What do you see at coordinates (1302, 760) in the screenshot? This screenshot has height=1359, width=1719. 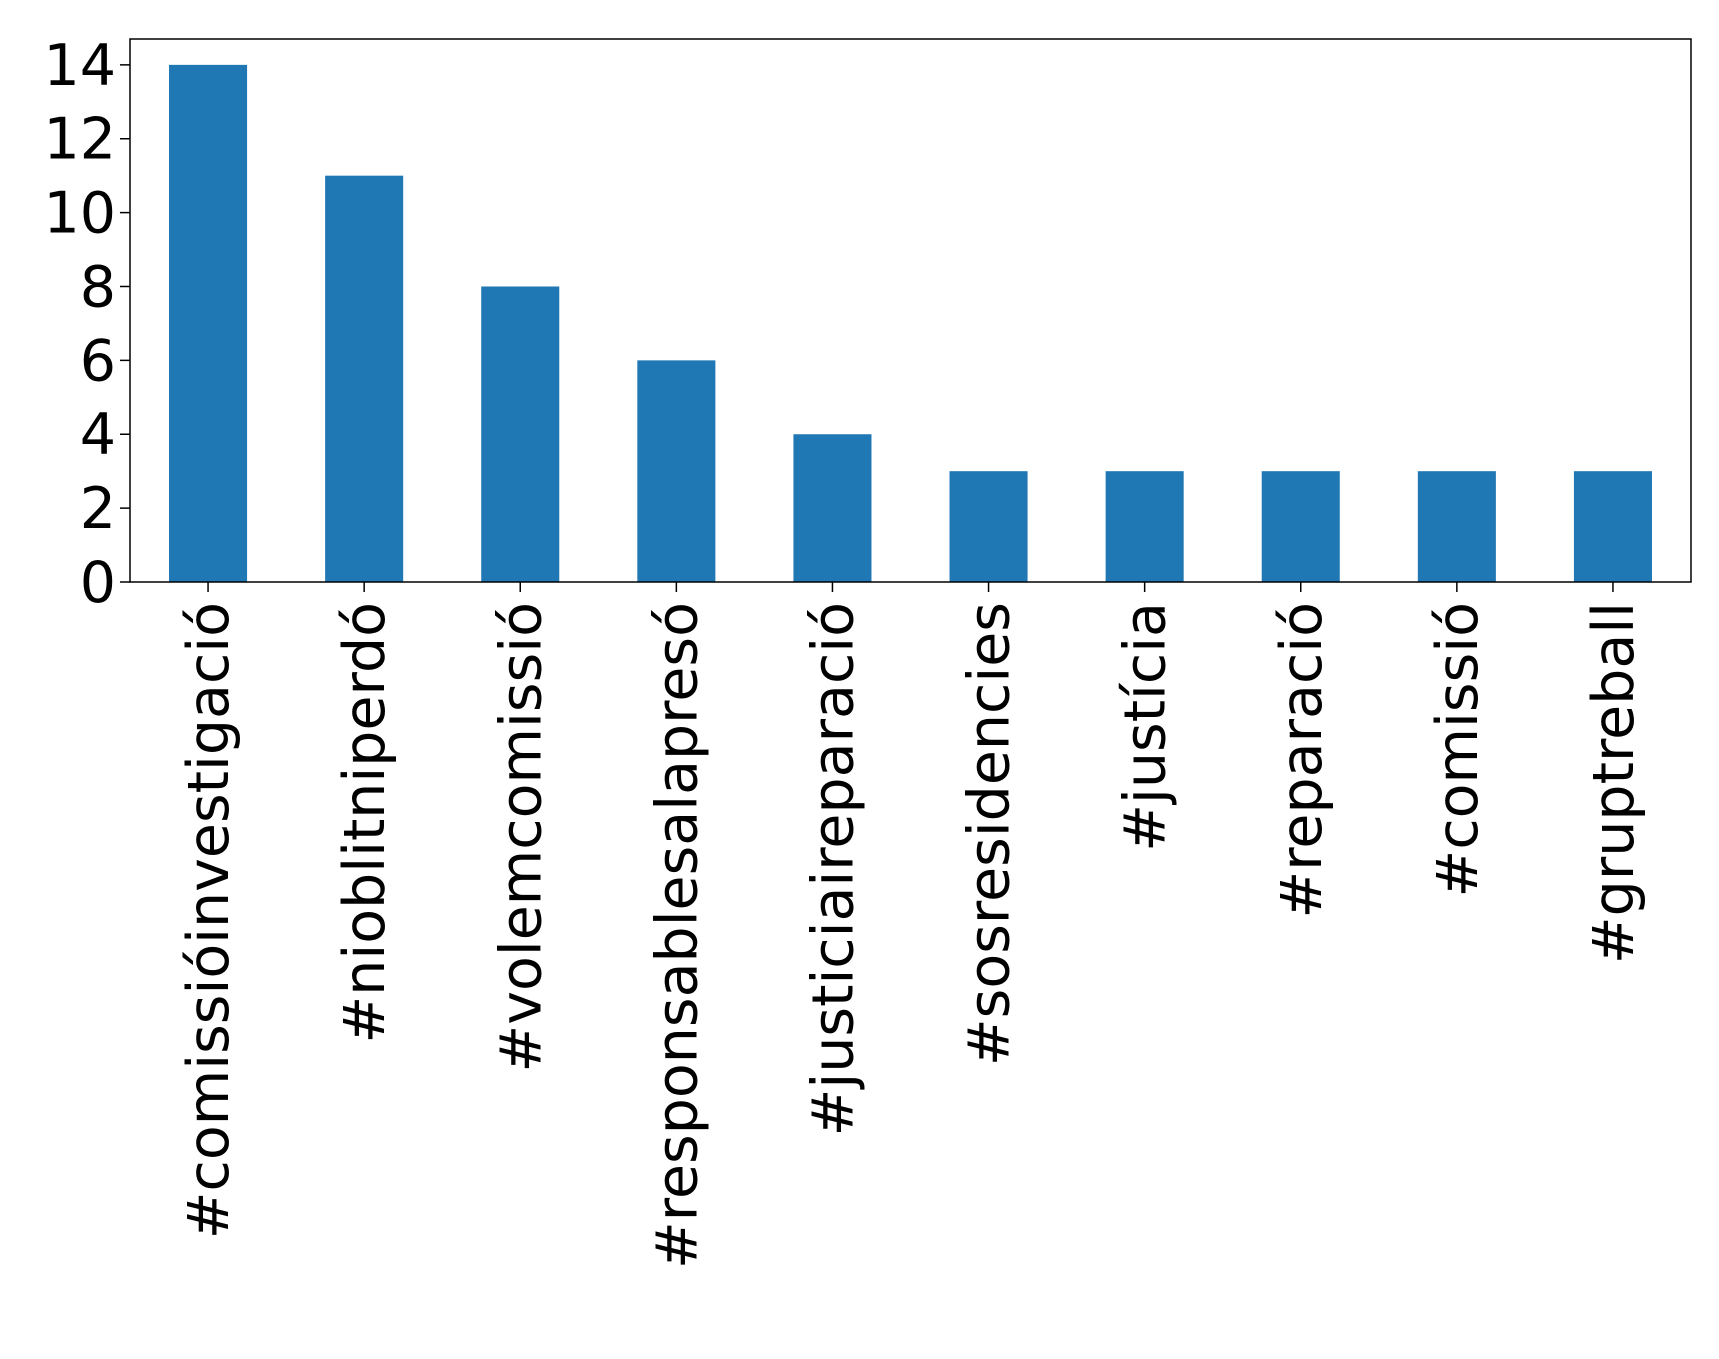 I see `x-tick-label: #reparació` at bounding box center [1302, 760].